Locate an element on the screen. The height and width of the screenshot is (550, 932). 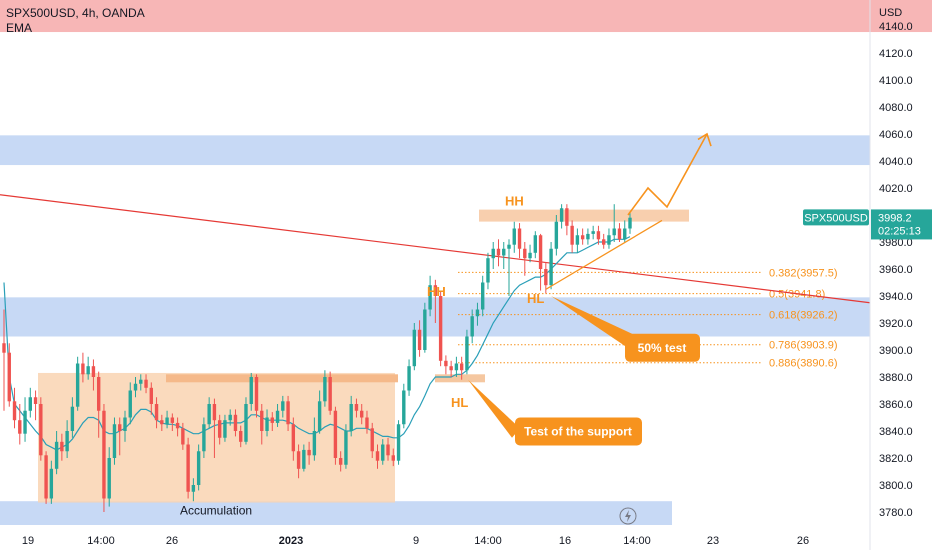
symbol-title: SPX500USD, 4h, OANDA is located at coordinates (75, 13).